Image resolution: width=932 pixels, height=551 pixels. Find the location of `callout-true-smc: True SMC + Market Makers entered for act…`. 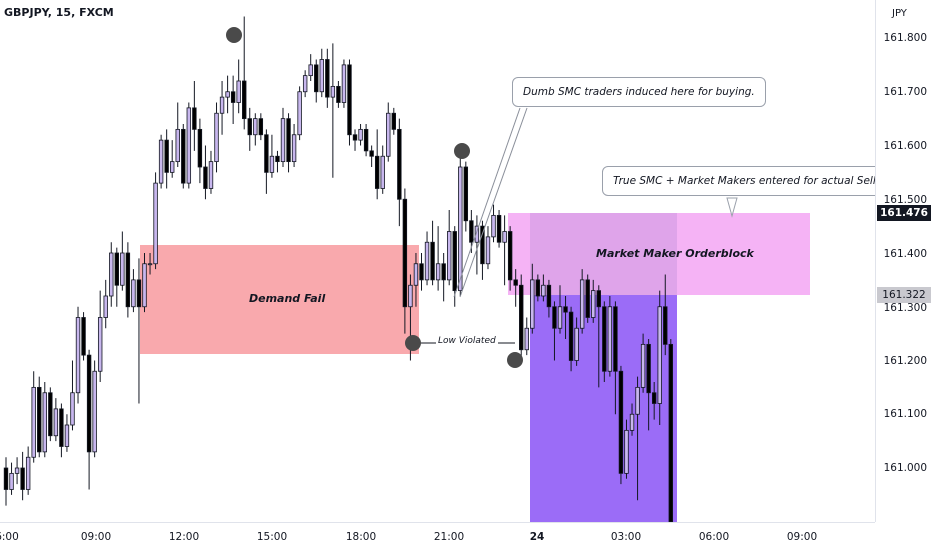

callout-true-smc: True SMC + Market Makers entered for act… is located at coordinates (744, 181).